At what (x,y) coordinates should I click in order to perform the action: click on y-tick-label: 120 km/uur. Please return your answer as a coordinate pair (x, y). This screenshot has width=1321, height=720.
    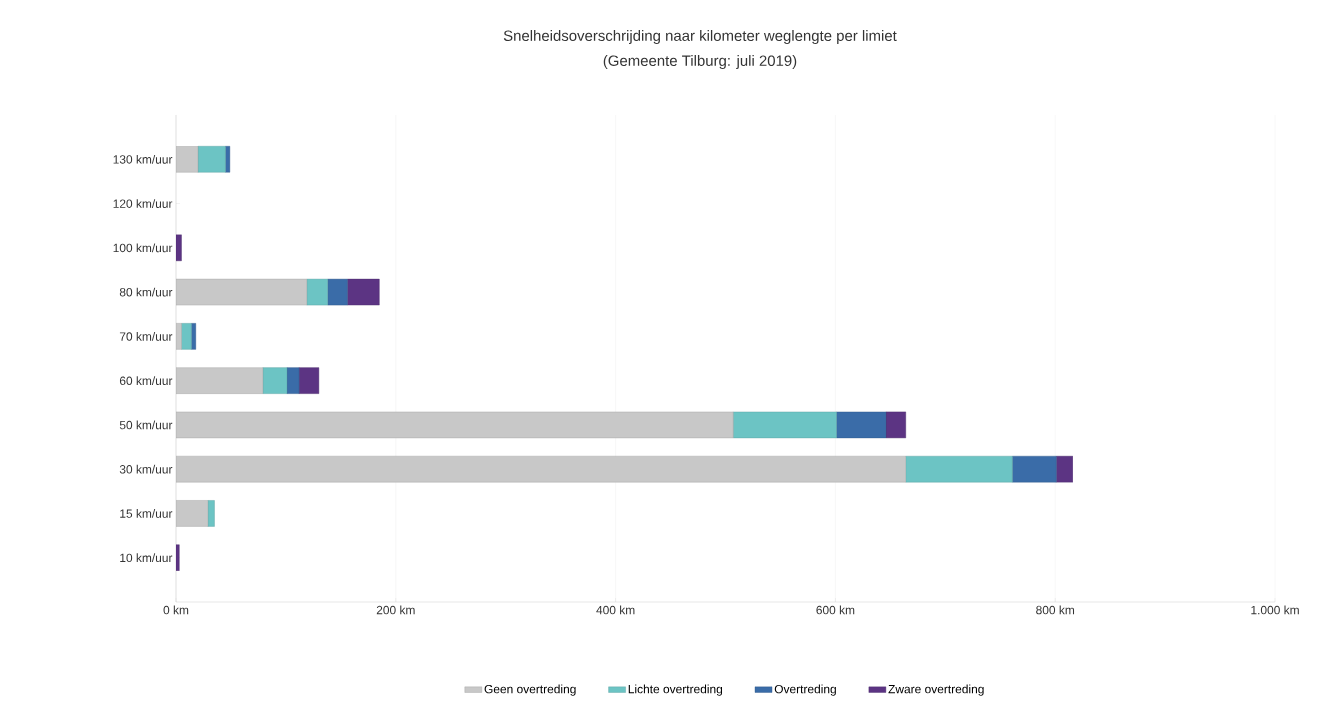
    Looking at the image, I should click on (143, 203).